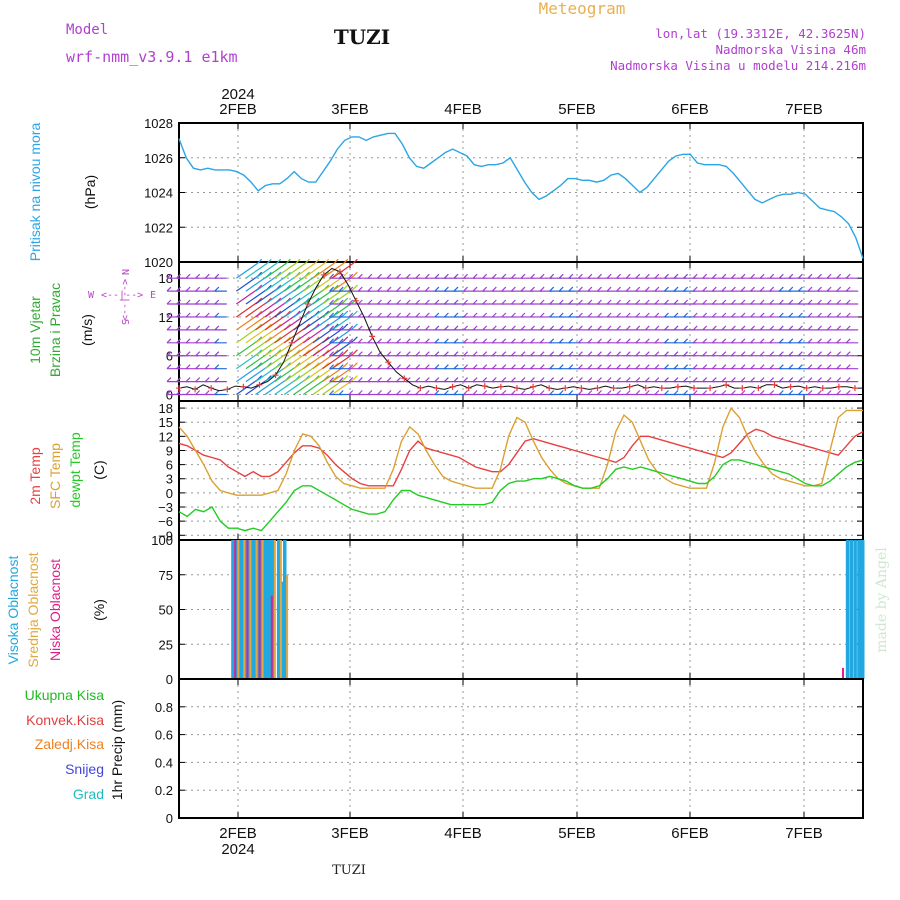 The image size is (900, 900). Describe the element at coordinates (238, 609) in the screenshot. I see `mid-cloud-bar` at that location.